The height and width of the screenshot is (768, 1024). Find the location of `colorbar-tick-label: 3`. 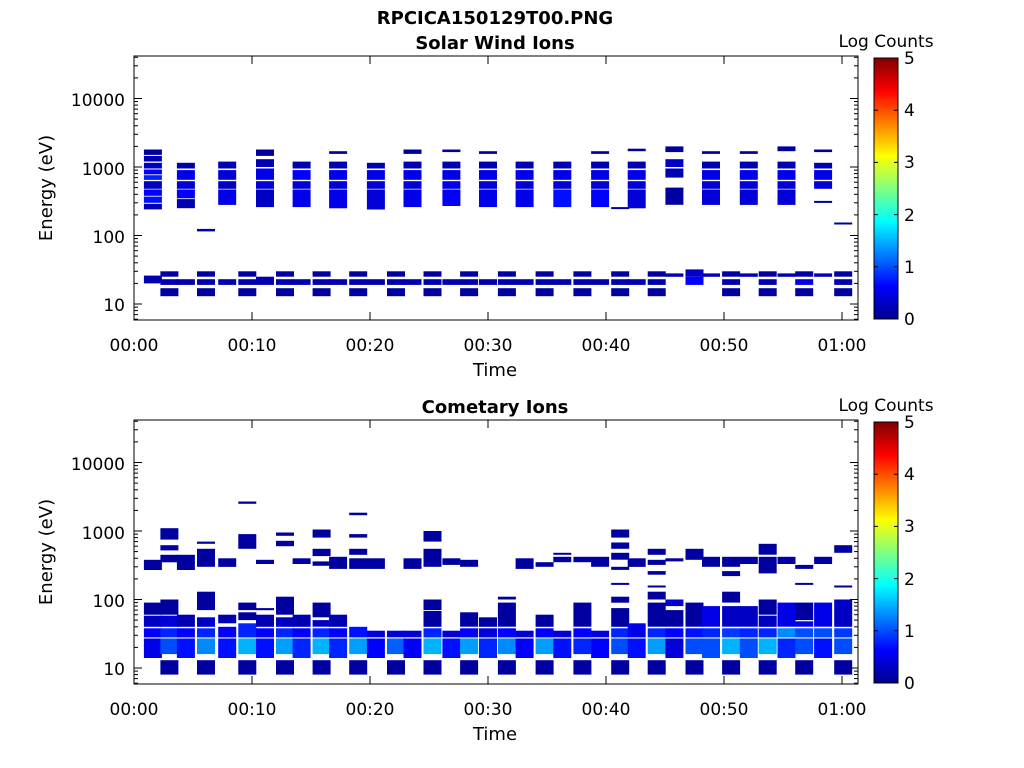

colorbar-tick-label: 3 is located at coordinates (909, 527).